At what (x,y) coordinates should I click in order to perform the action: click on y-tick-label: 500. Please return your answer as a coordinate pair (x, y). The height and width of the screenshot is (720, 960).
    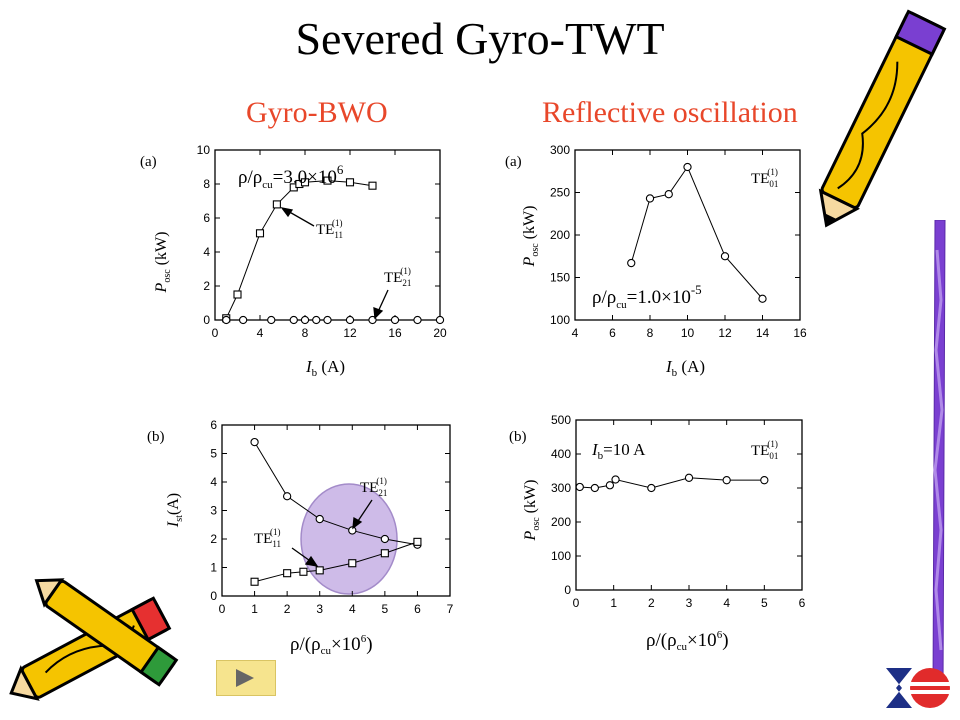
    Looking at the image, I should click on (561, 420).